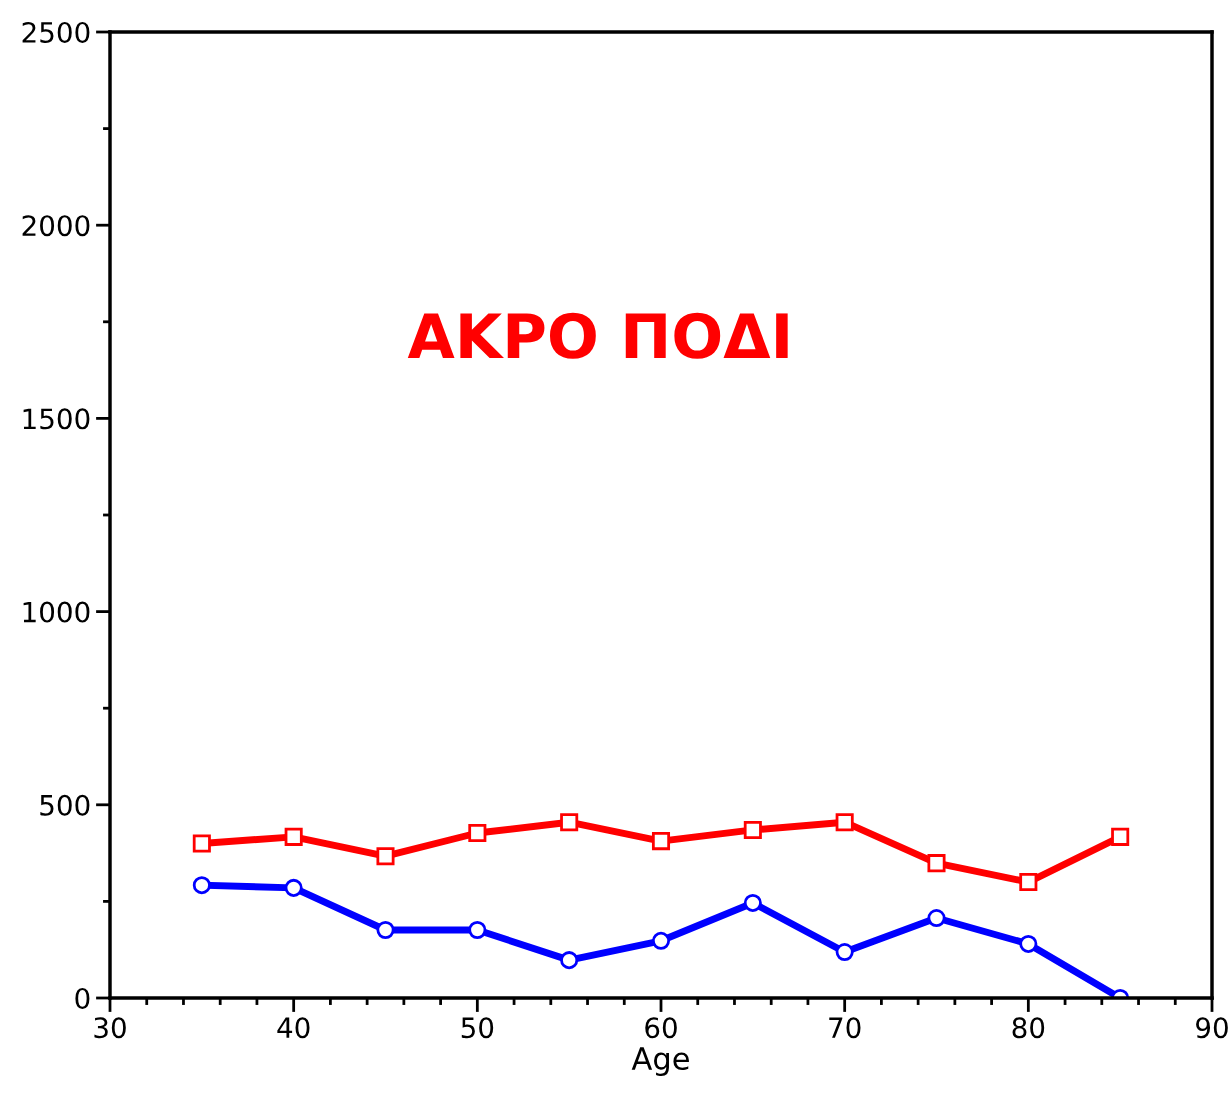  What do you see at coordinates (110, 1028) in the screenshot?
I see `x-tick-label: 30` at bounding box center [110, 1028].